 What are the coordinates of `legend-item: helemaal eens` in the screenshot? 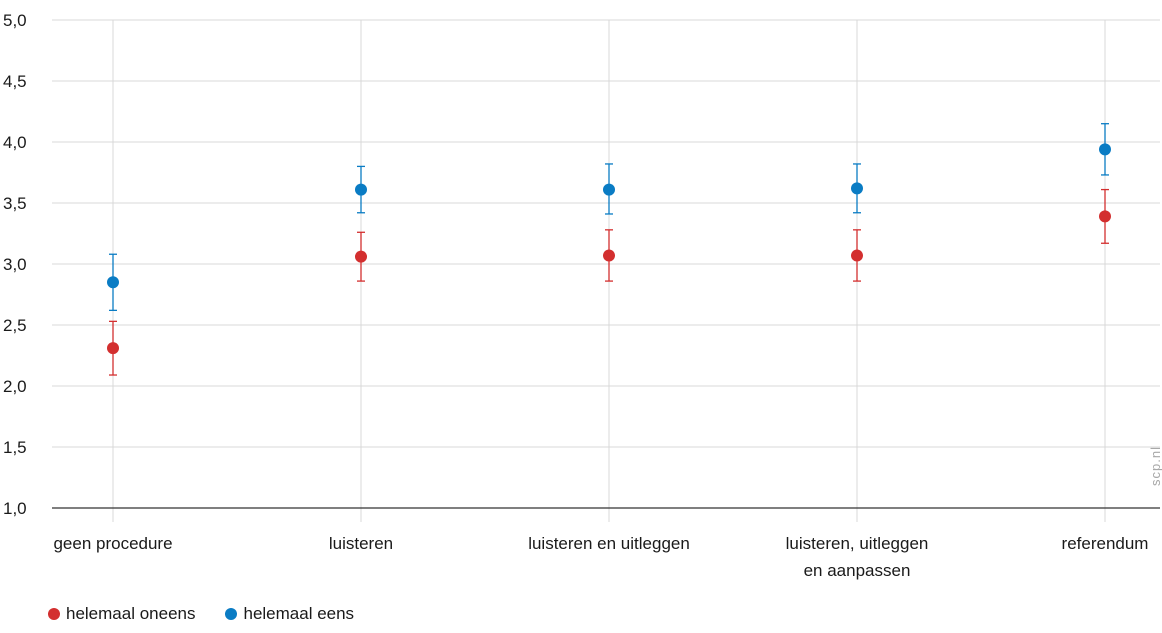 It's located at (289, 614).